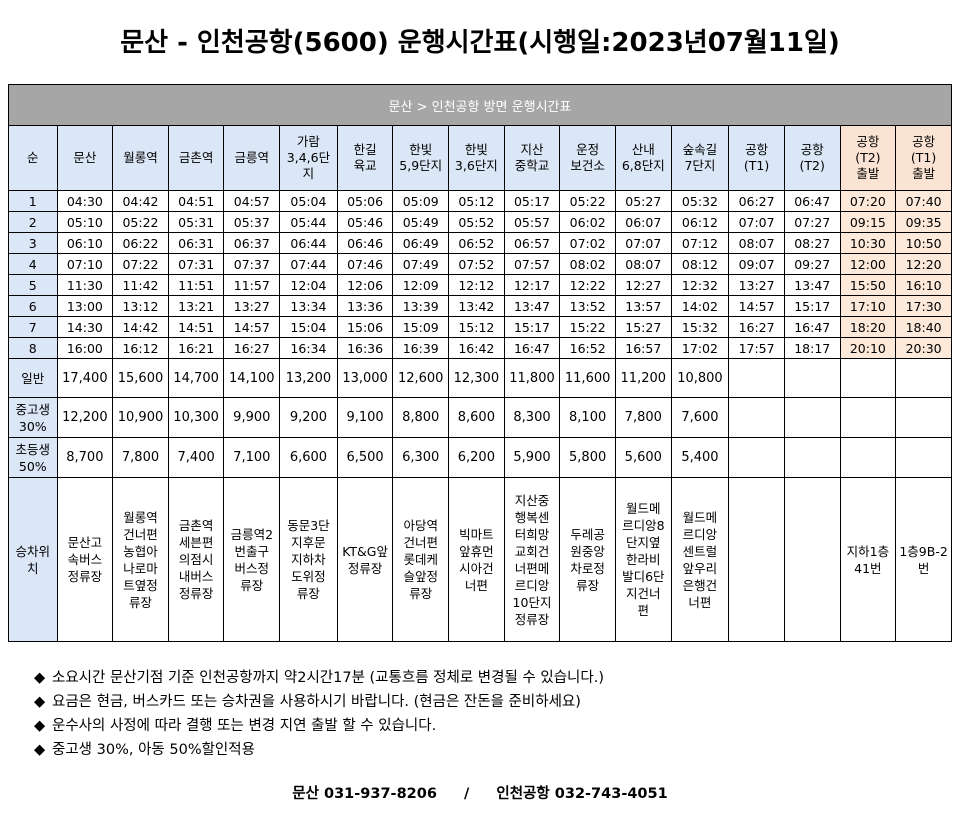 The height and width of the screenshot is (840, 960). I want to click on column-header: 한빛 3,6단지, so click(476, 158).